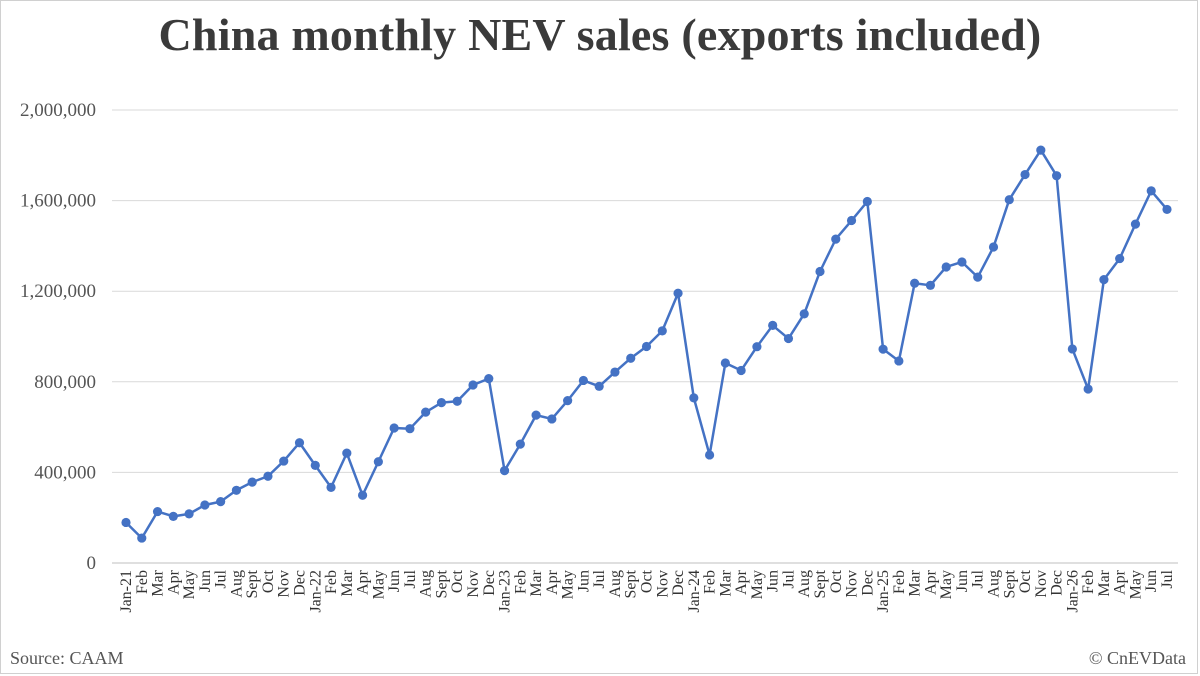  What do you see at coordinates (1072, 591) in the screenshot?
I see `x-tick-label: Jan-26` at bounding box center [1072, 591].